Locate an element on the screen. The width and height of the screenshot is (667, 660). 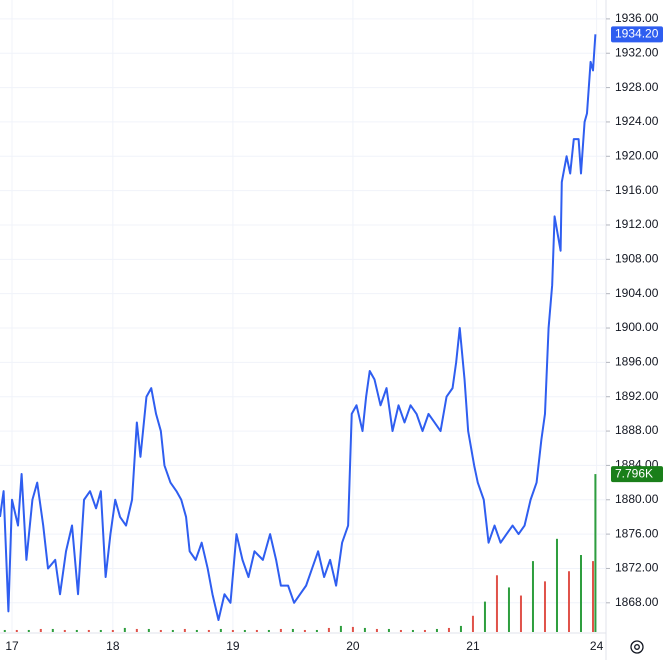
y-tick-label: 1924.00 is located at coordinates (637, 121).